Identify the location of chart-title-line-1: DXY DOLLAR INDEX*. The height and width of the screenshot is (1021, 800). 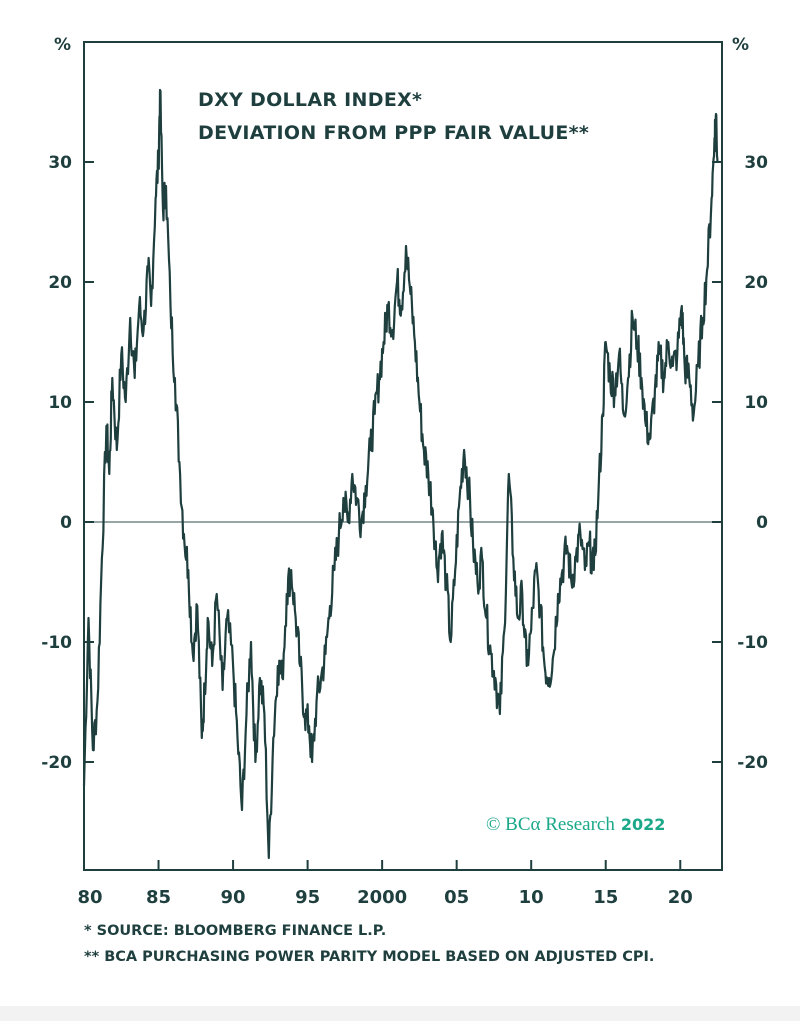
(310, 100).